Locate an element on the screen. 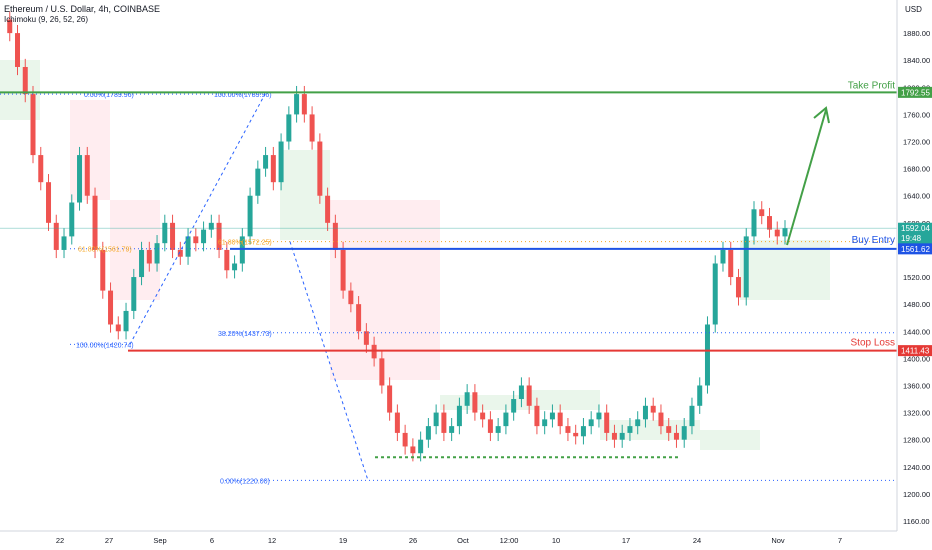 The image size is (932, 550). current-price-tag-bg is located at coordinates (915, 233).